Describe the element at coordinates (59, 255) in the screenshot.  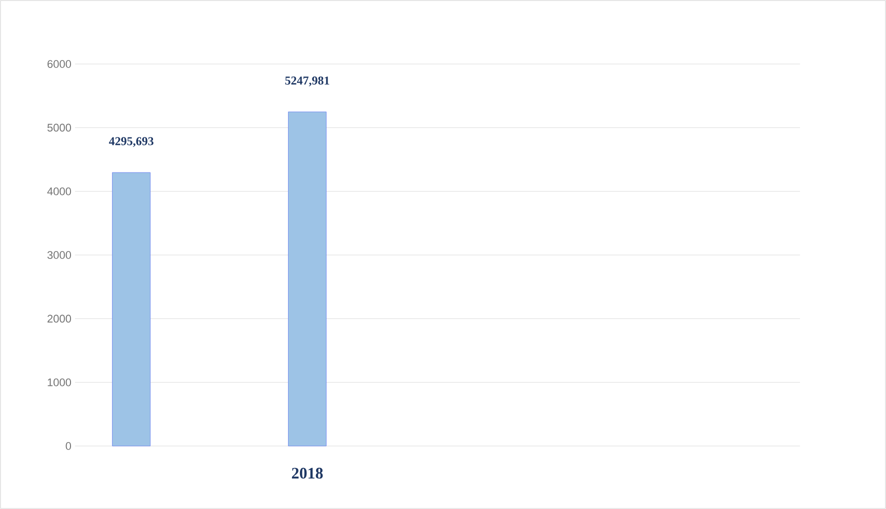
I see `y-tick-label: 3000` at that location.